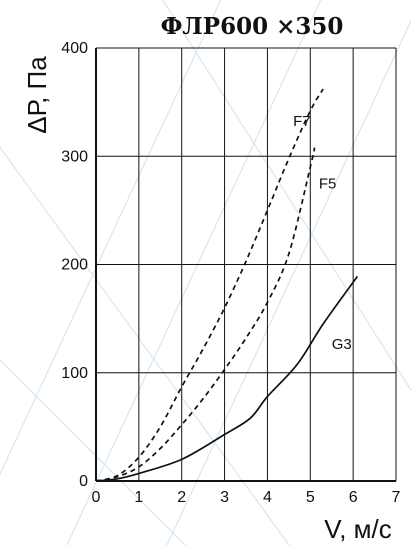  Describe the element at coordinates (74, 48) in the screenshot. I see `y-tick-label: 400` at that location.